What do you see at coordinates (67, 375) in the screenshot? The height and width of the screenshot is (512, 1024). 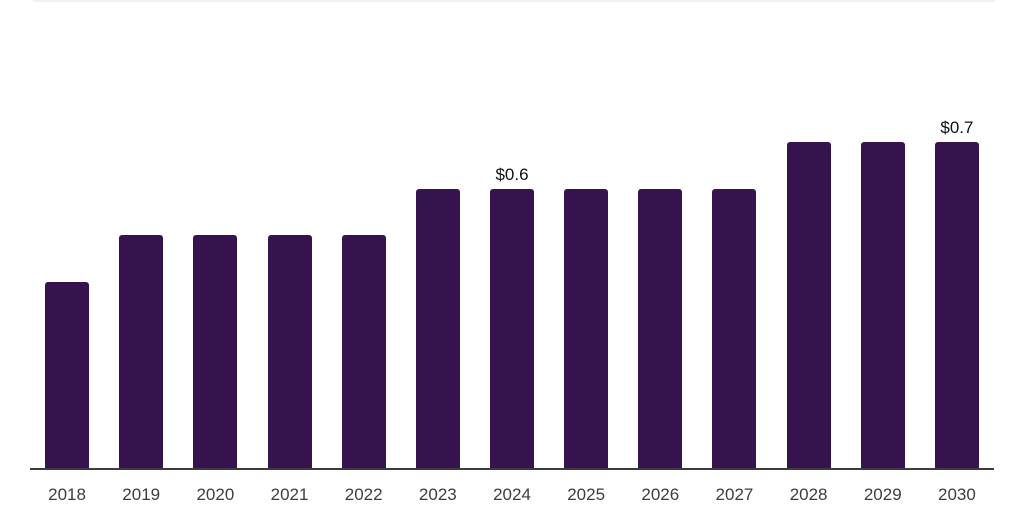 I see `bar-2018` at bounding box center [67, 375].